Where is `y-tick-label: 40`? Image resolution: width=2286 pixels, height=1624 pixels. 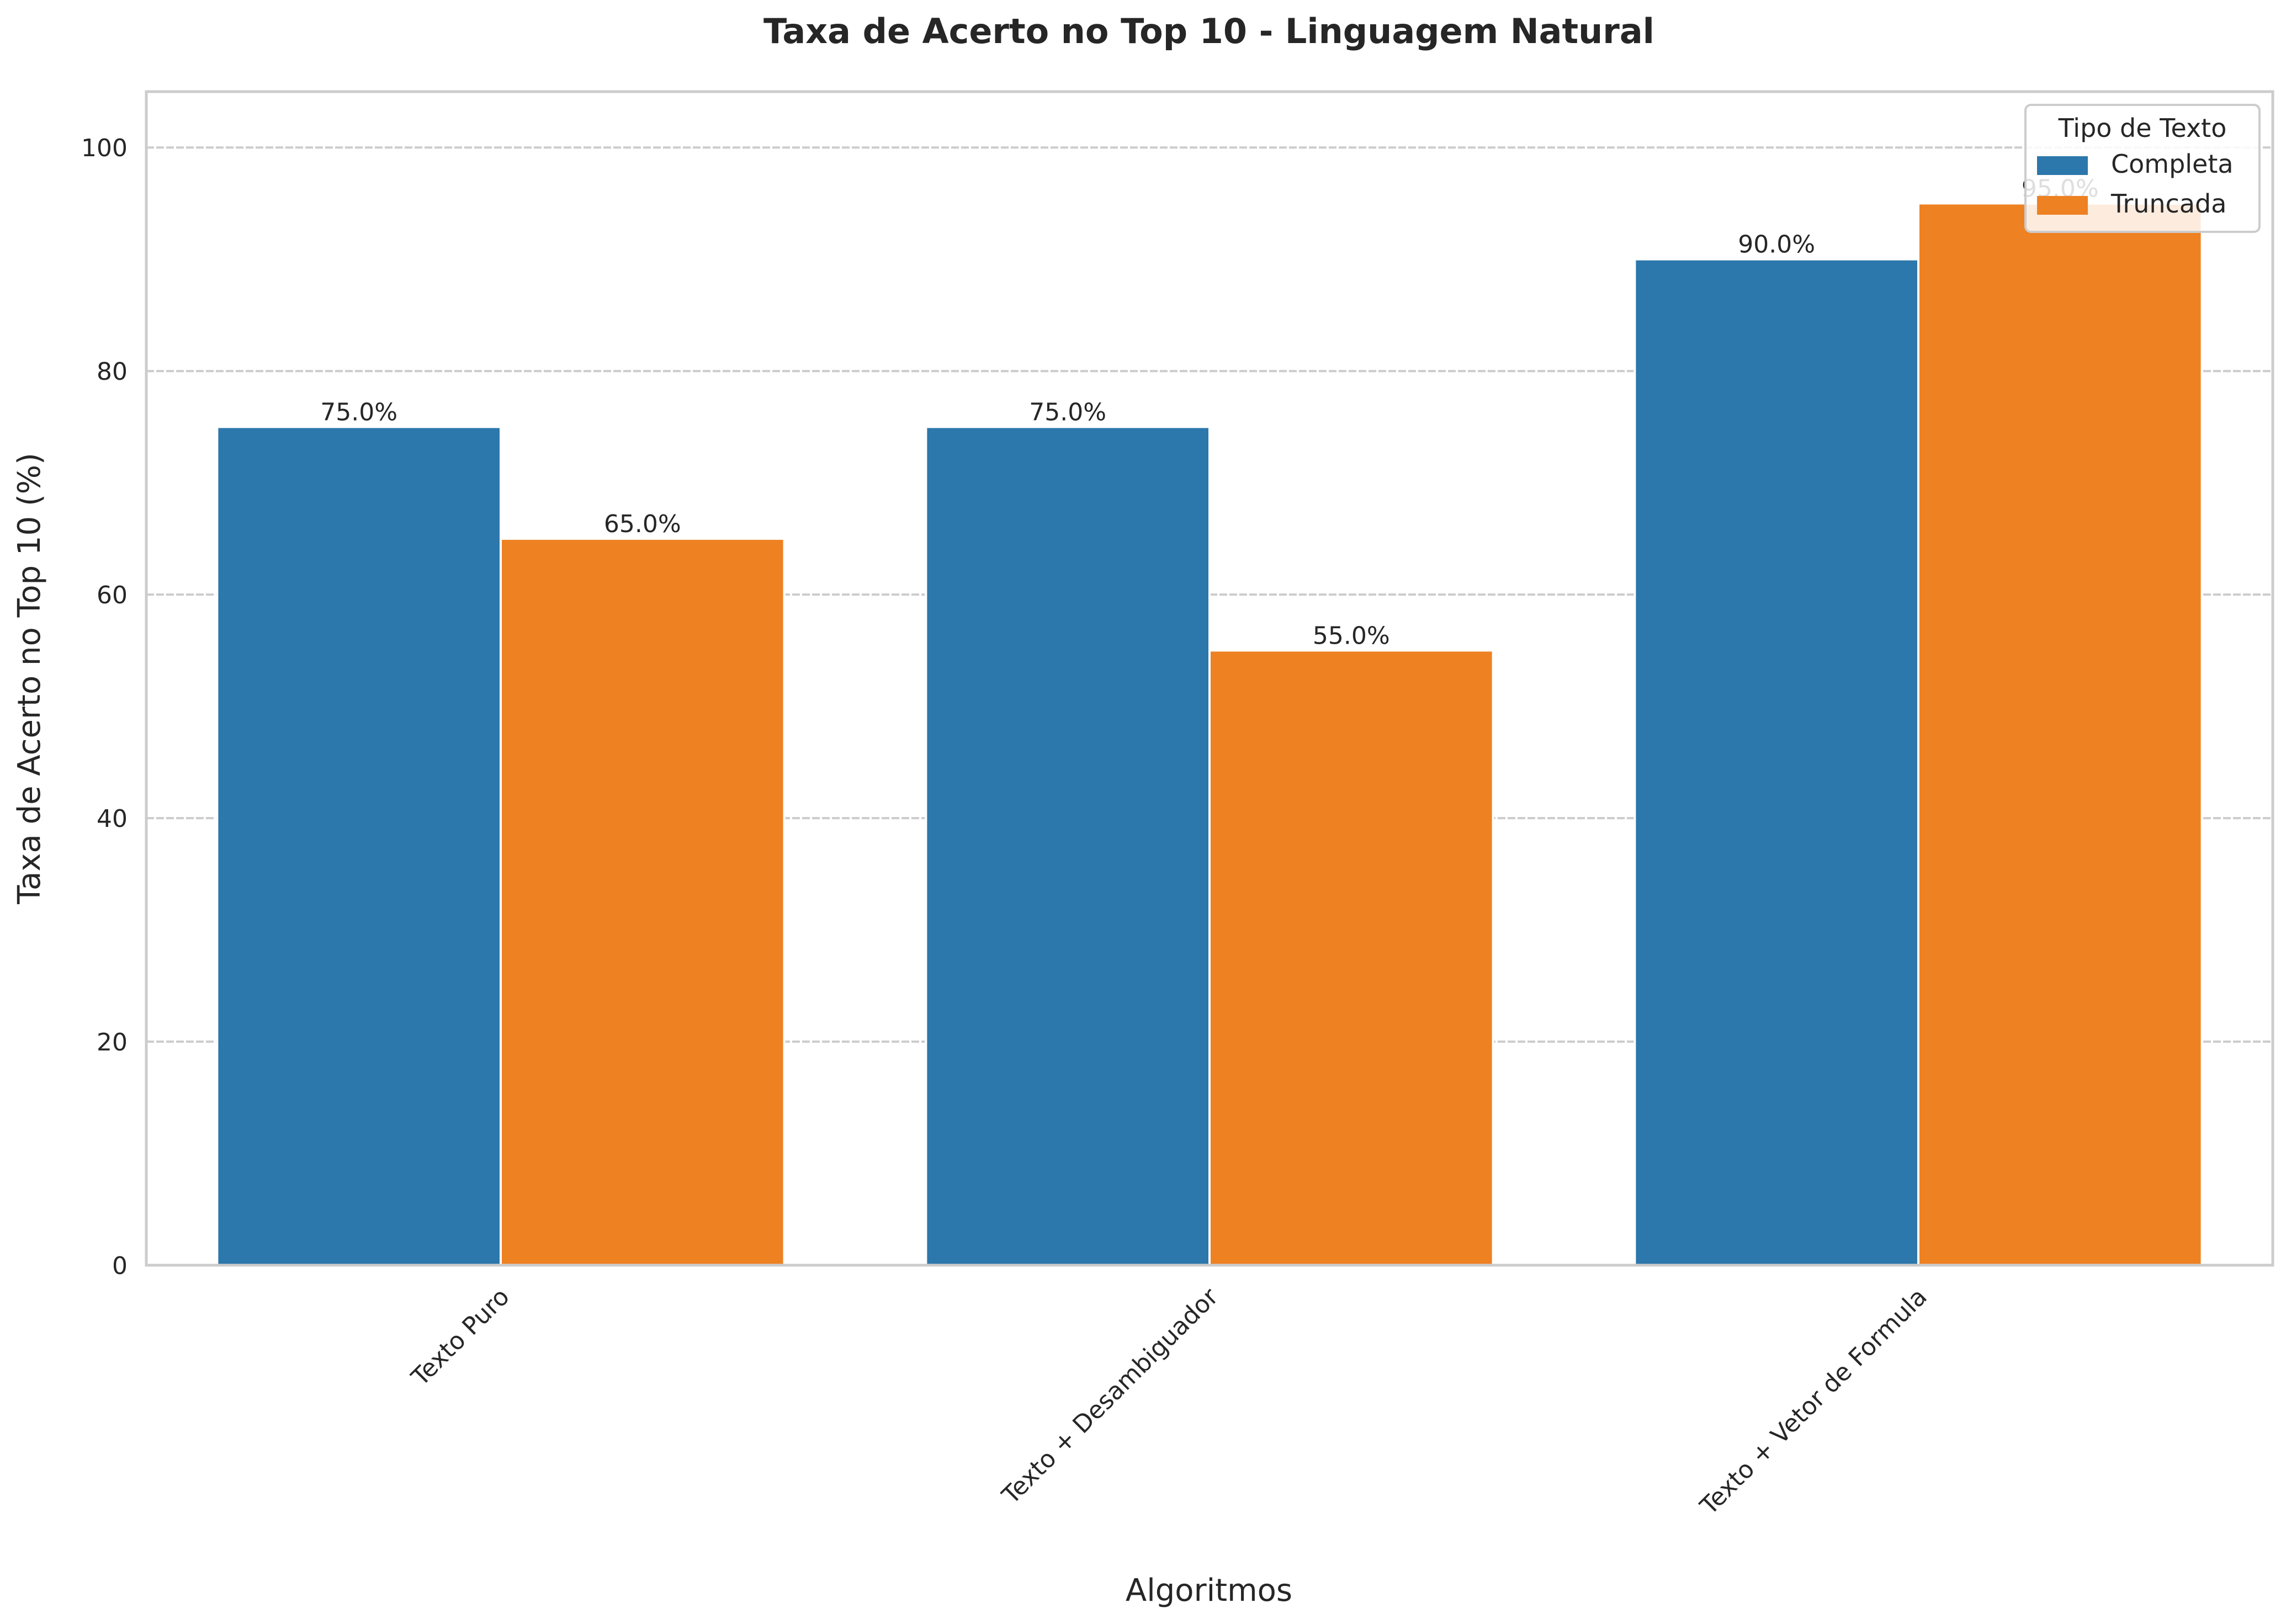
y-tick-label: 40 is located at coordinates (112, 819).